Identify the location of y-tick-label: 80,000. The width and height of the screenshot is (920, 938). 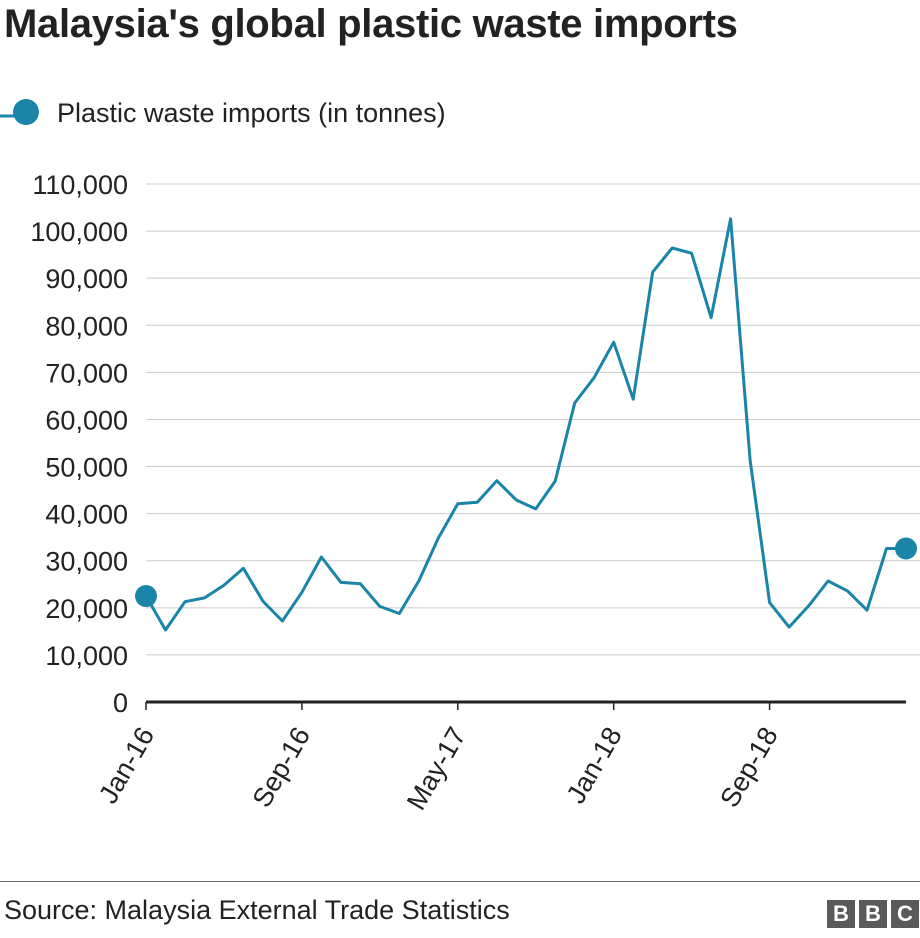
(86, 326).